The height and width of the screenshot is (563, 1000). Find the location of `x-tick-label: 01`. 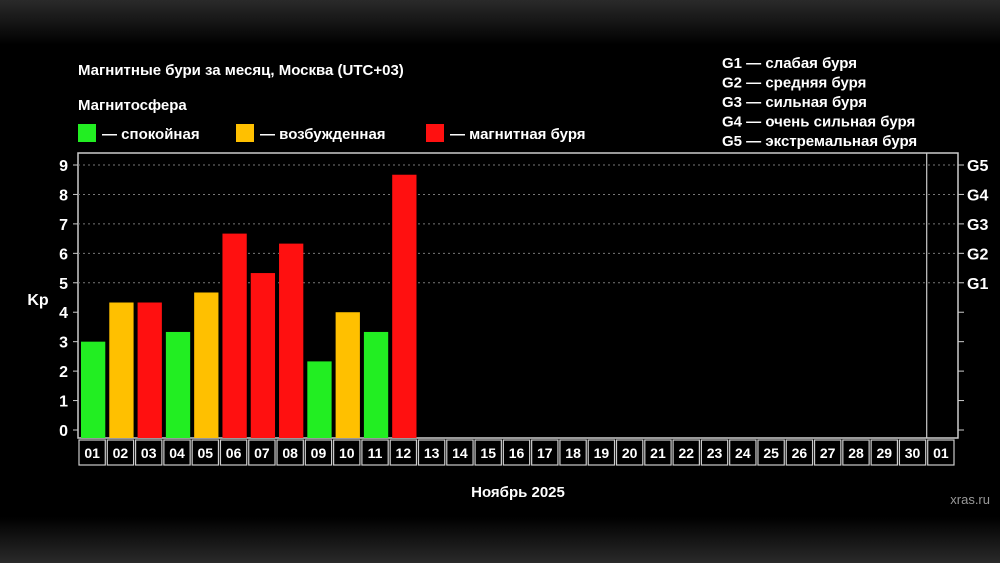

x-tick-label: 01 is located at coordinates (92, 453).